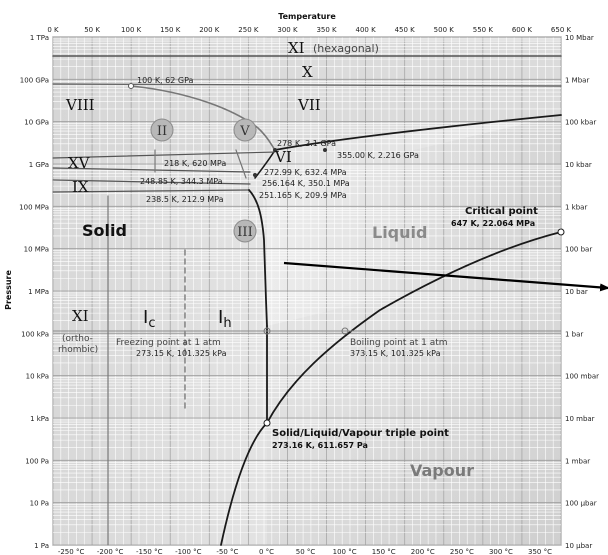 The image size is (608, 555). Describe the element at coordinates (309, 105) in the screenshot. I see `phase-label-vii: VII` at that location.